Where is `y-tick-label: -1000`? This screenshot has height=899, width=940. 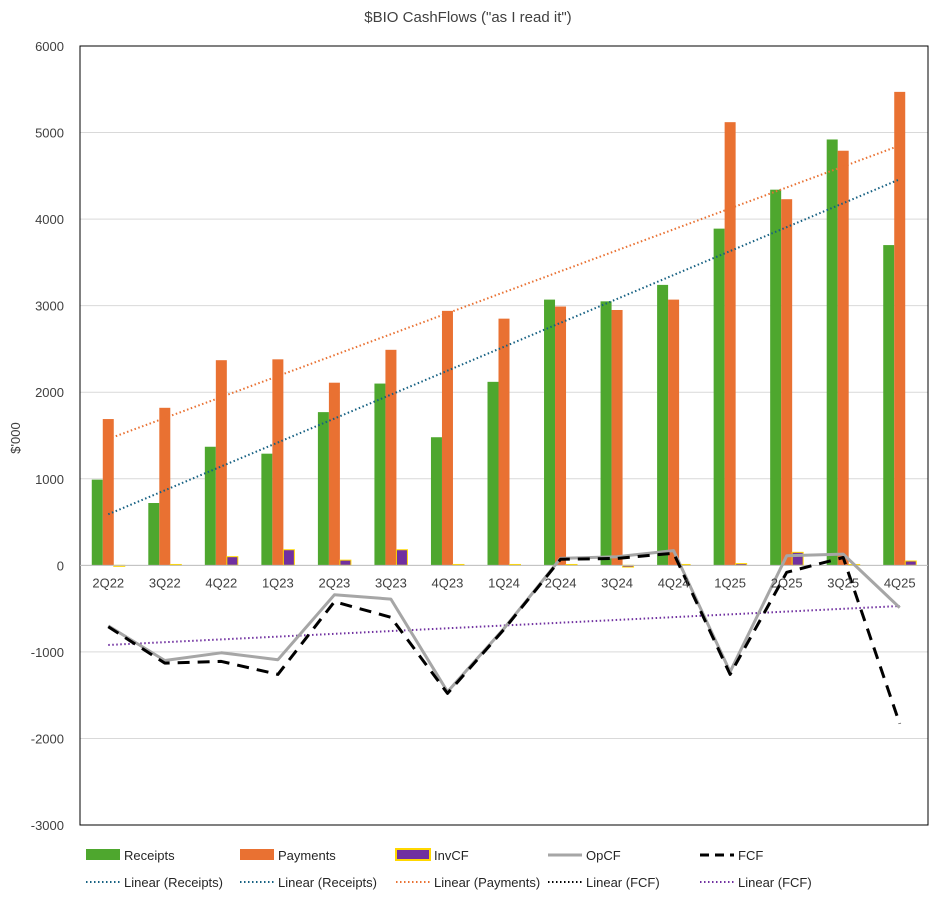 y-tick-label: -1000 is located at coordinates (47, 652).